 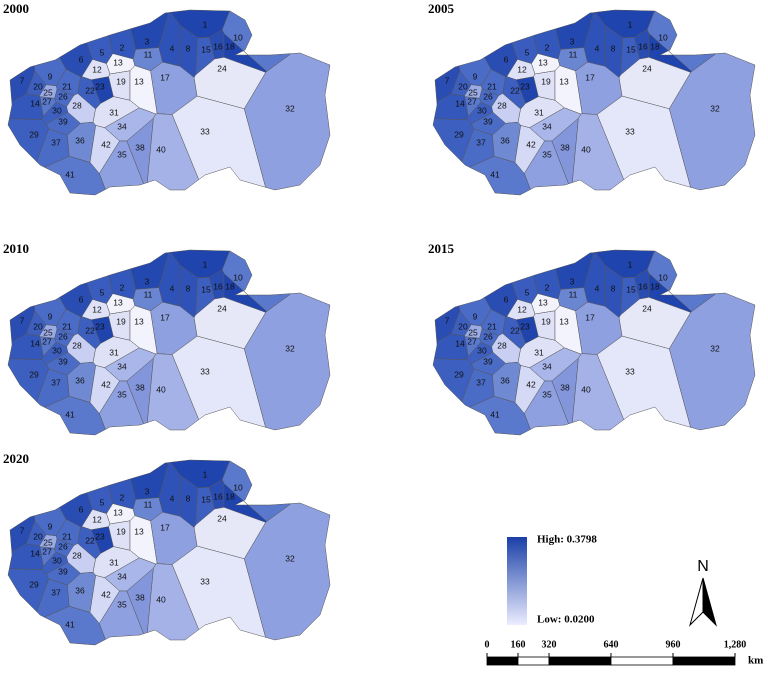 I want to click on legend-high: High: 0.3798, so click(x=567, y=540).